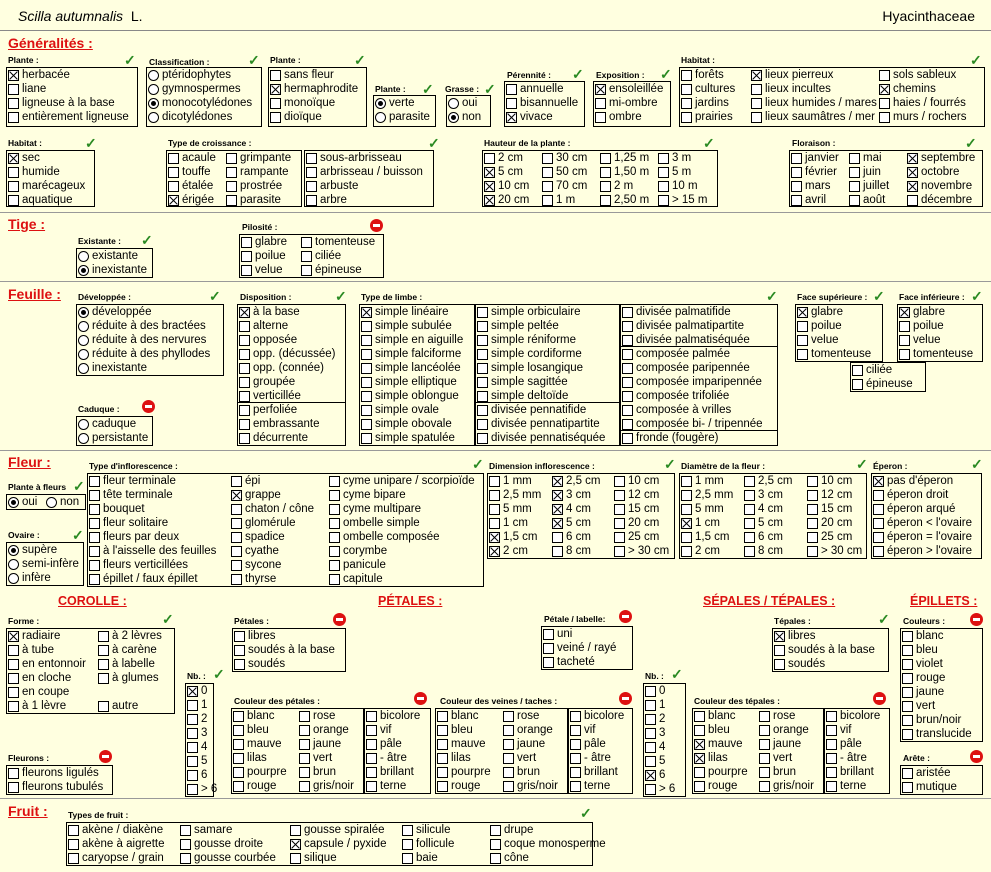 This screenshot has width=991, height=872. Describe the element at coordinates (53, 650) in the screenshot. I see `forme-option: à tube` at that location.